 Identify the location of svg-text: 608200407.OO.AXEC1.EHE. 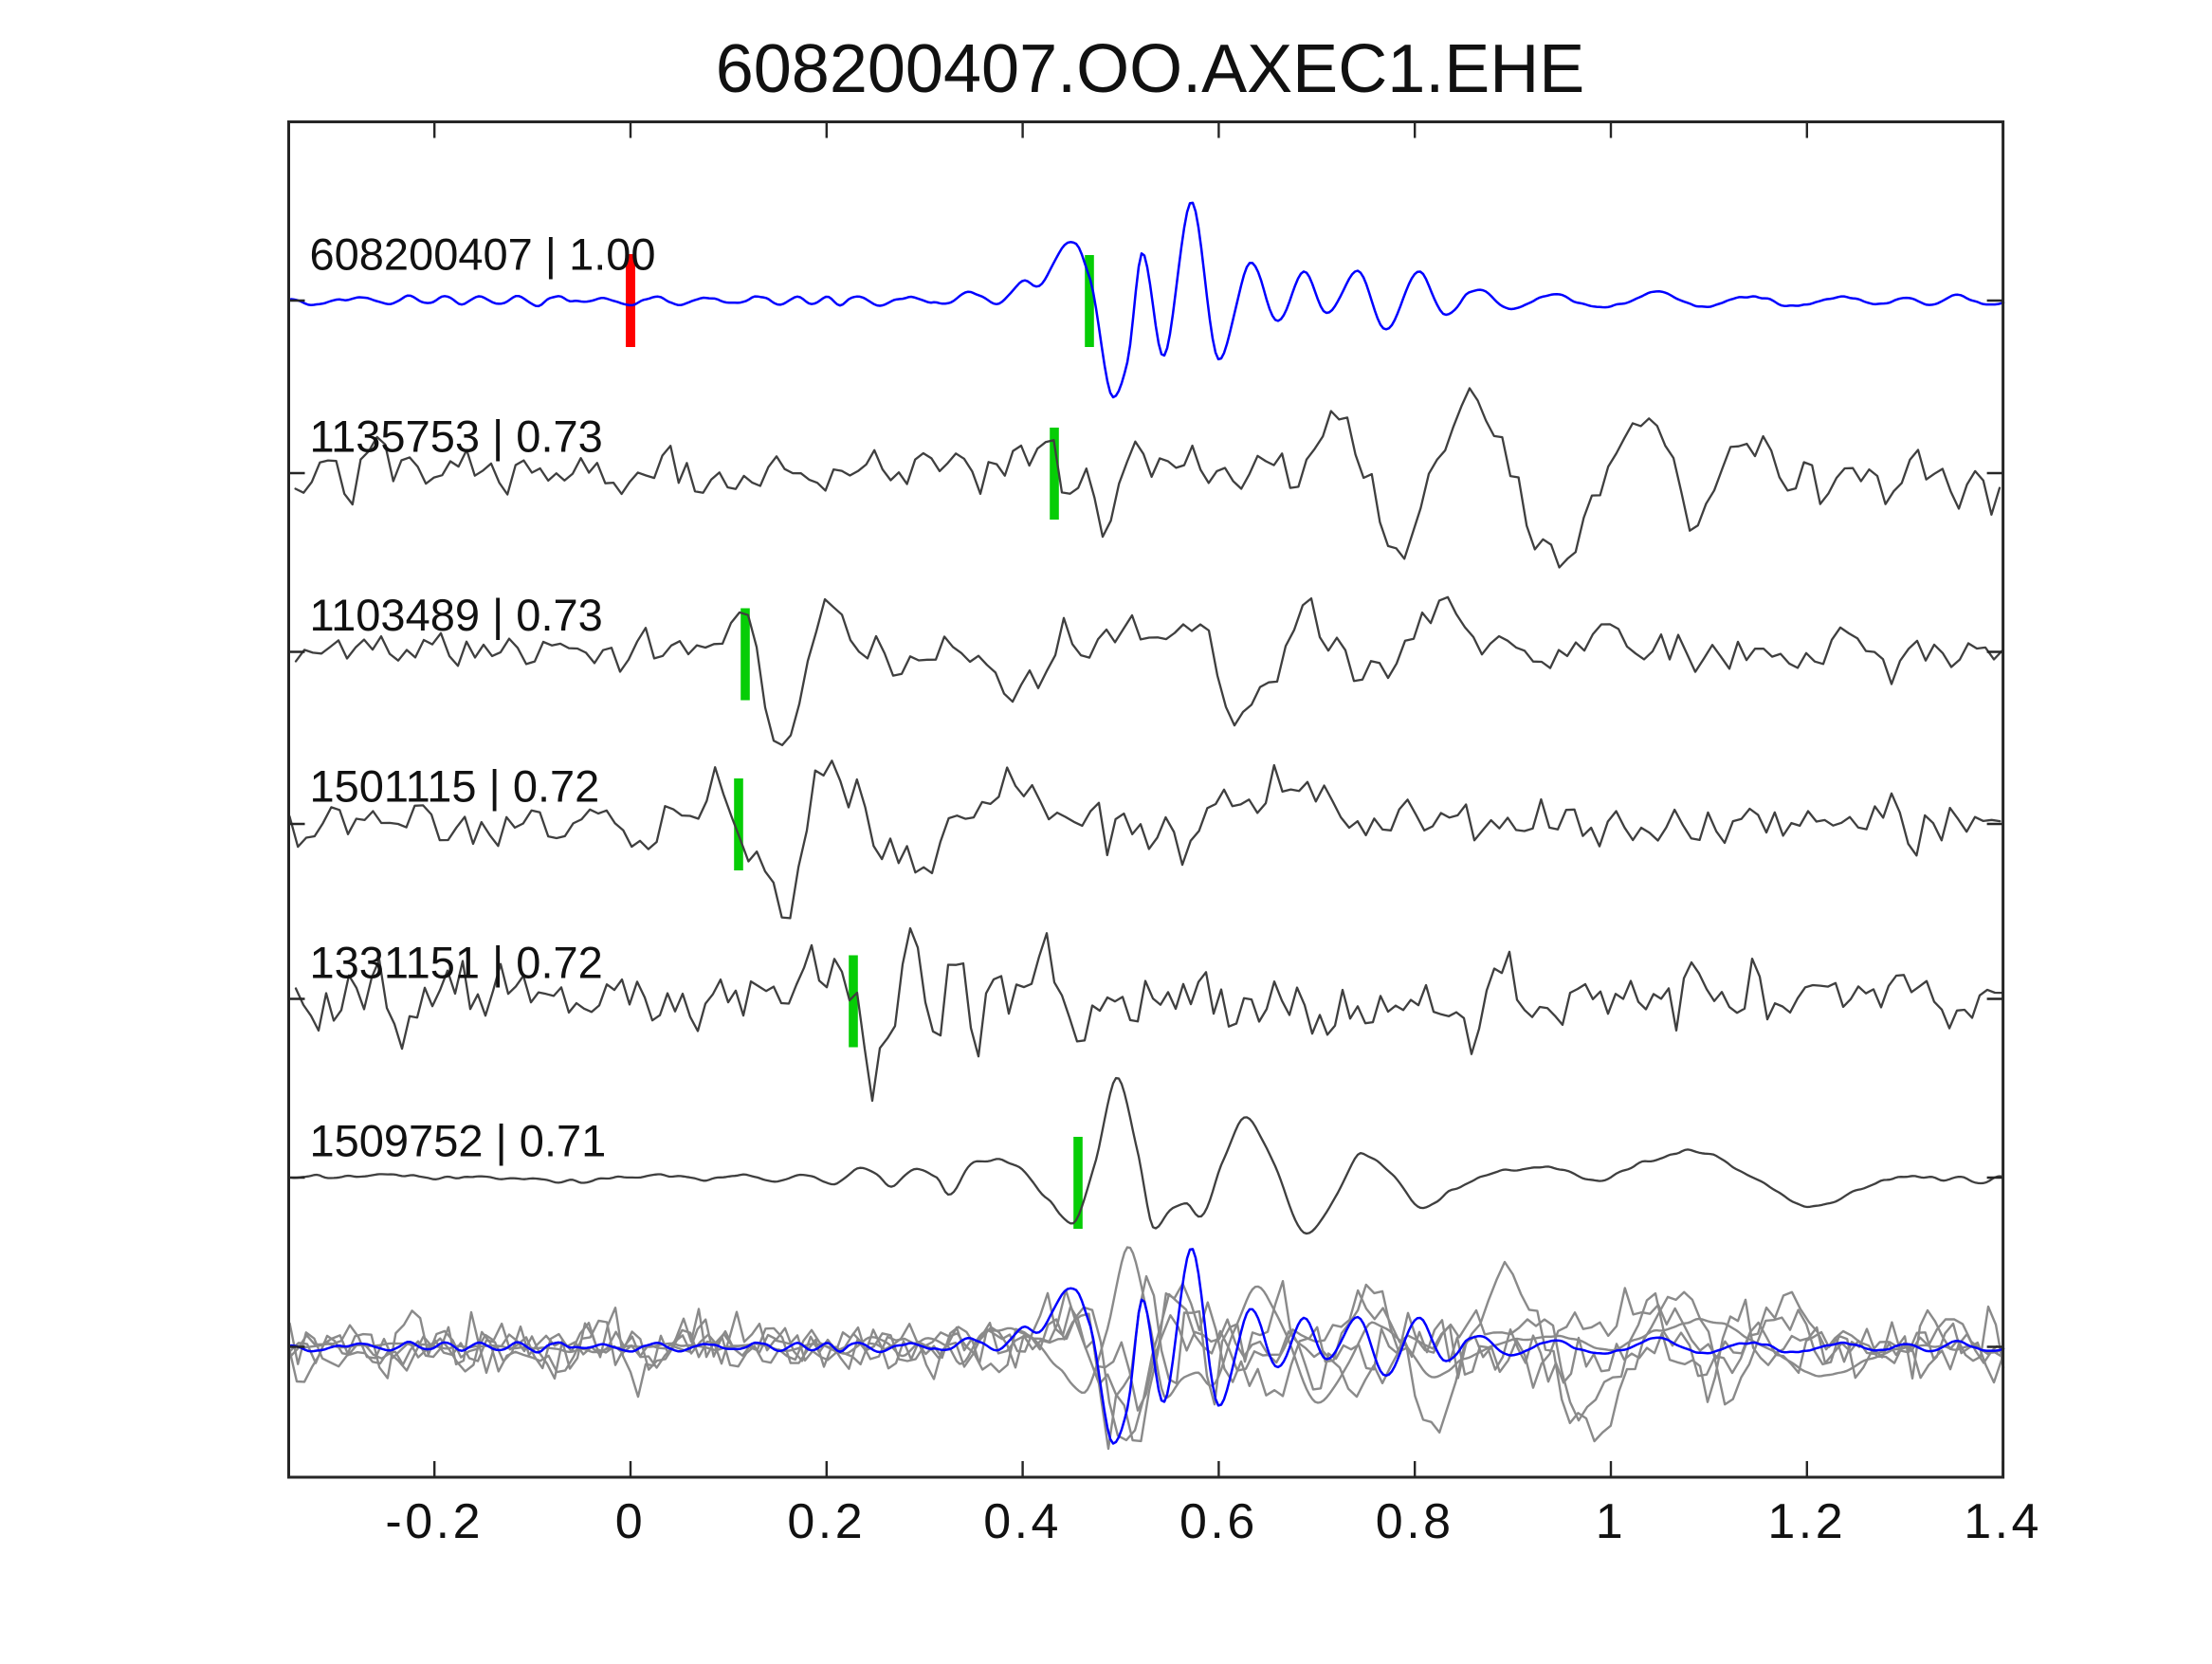
(1150, 69).